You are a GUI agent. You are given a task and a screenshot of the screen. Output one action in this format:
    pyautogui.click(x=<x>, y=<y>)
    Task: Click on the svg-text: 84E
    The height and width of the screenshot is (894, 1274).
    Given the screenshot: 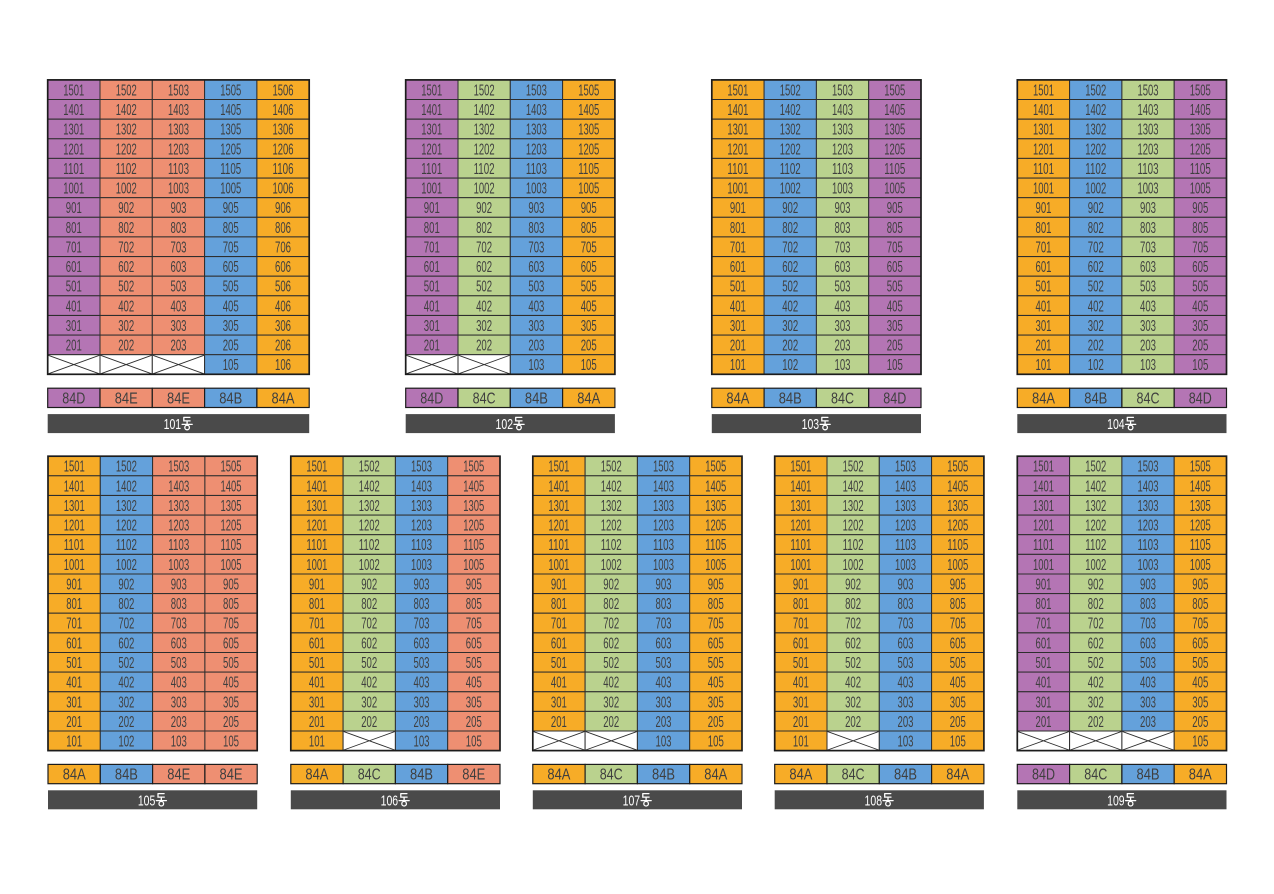 What is the action you would take?
    pyautogui.click(x=178, y=398)
    